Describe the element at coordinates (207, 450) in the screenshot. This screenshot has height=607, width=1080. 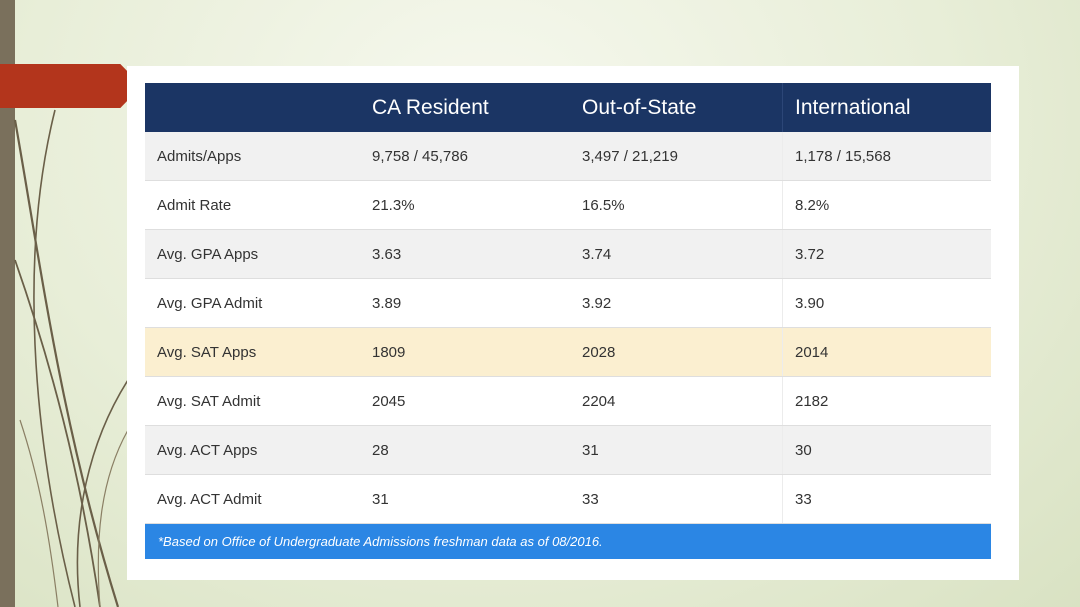
I see `row-label: Avg. ACT Apps` at that location.